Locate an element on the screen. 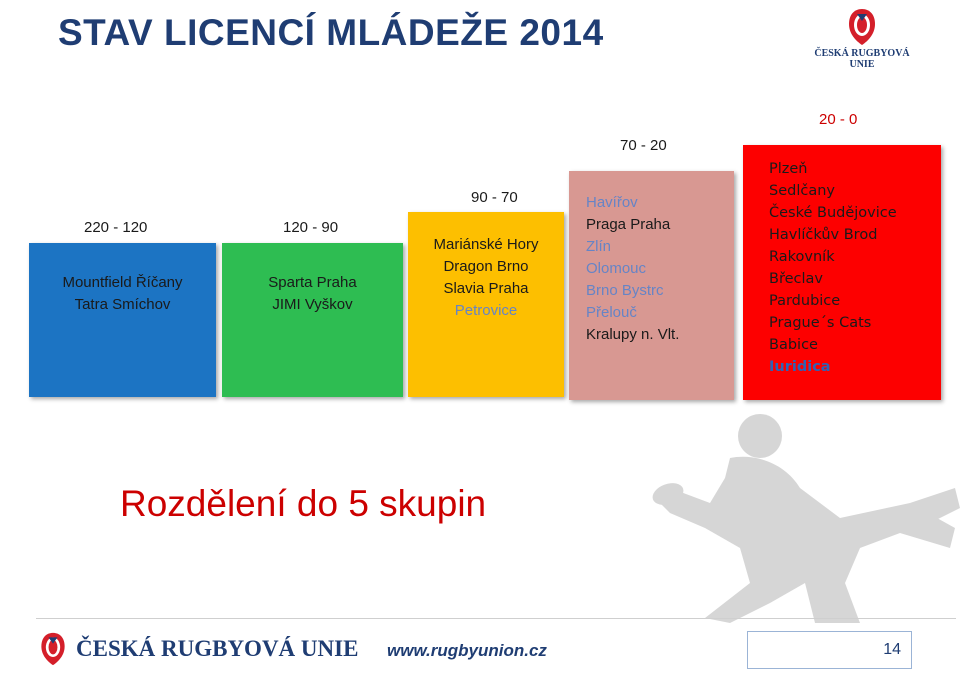  range-label-group-3: 90 - 70 is located at coordinates (494, 197).